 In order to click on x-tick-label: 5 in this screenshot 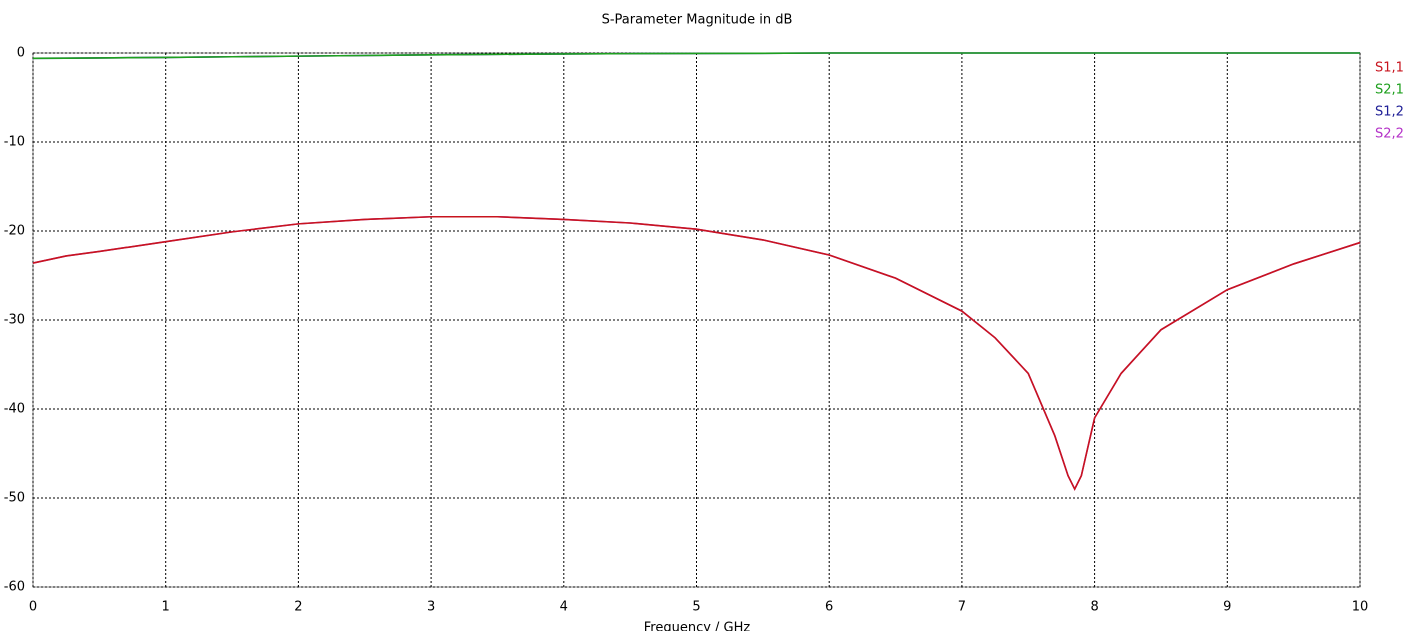, I will do `click(696, 607)`.